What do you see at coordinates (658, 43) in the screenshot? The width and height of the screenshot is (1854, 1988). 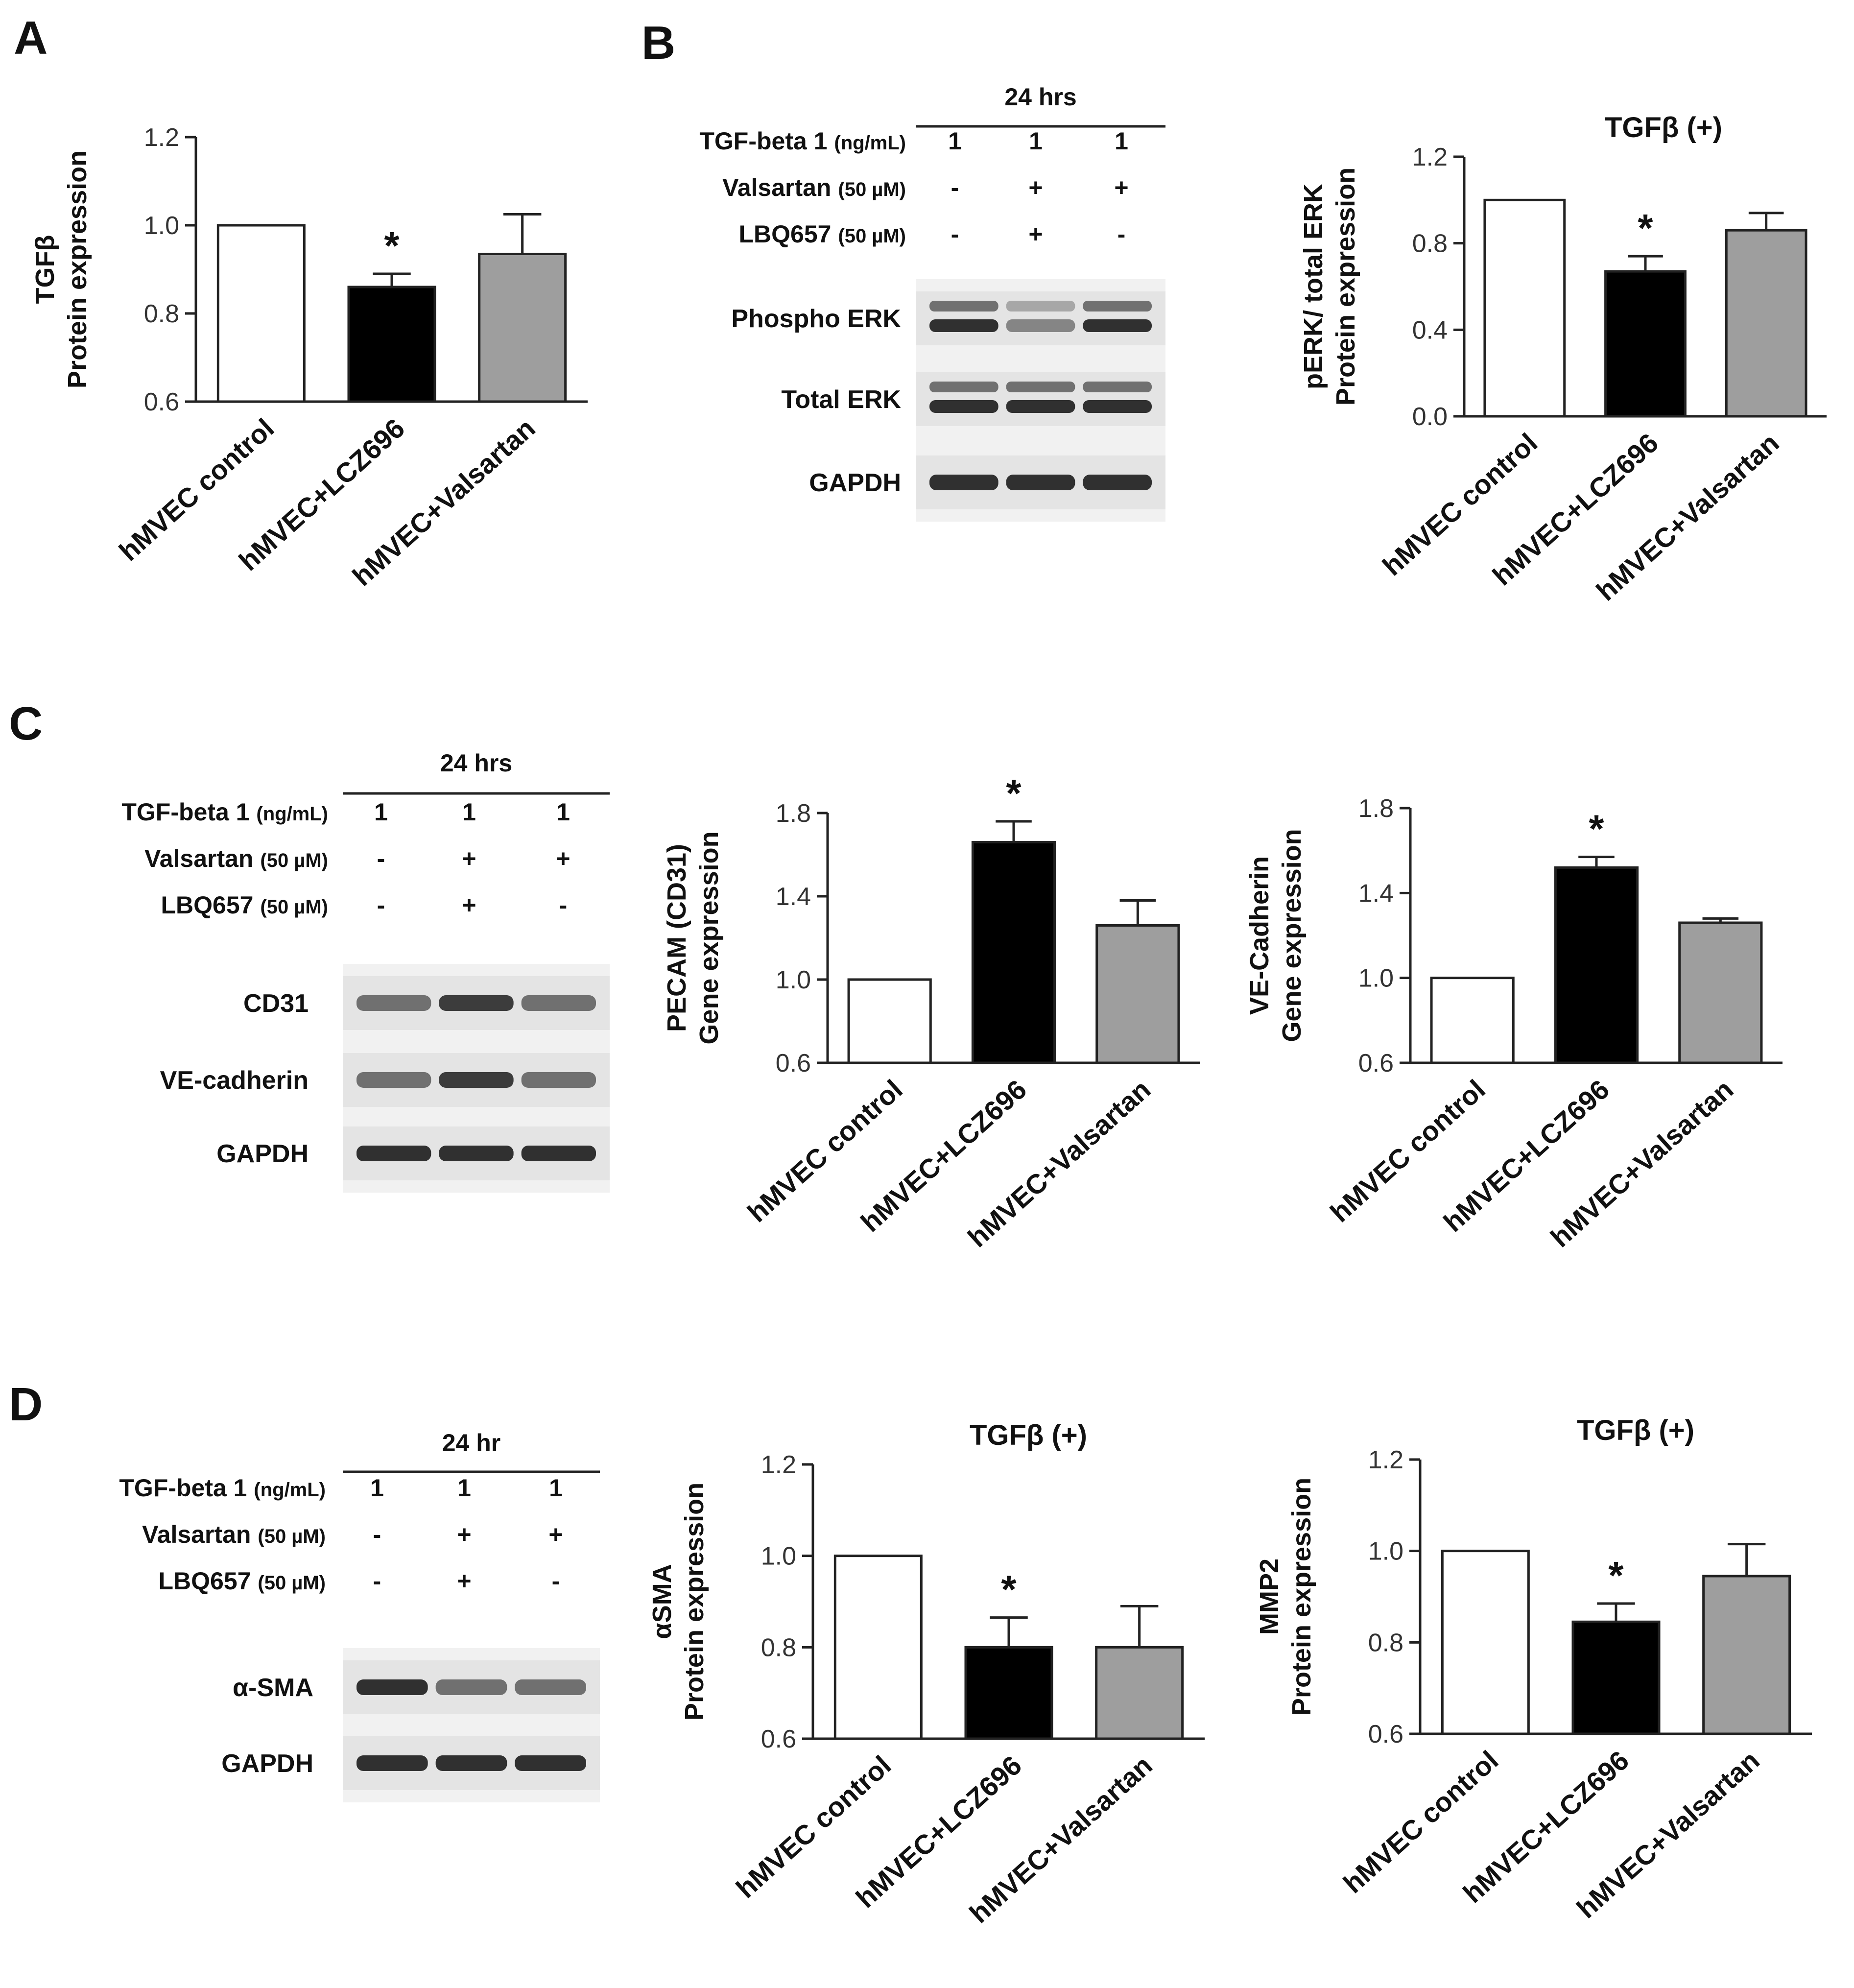 I see `panel-label-b: B` at bounding box center [658, 43].